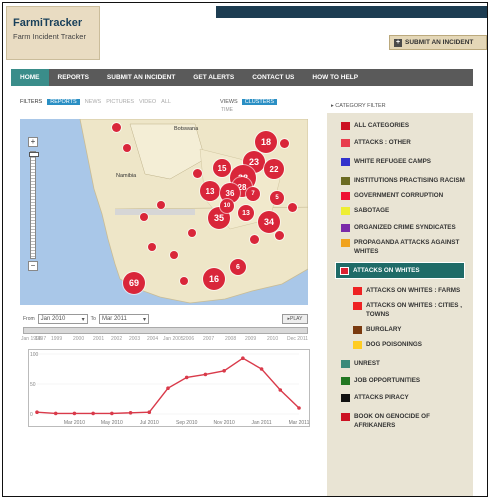 This screenshot has height=499, width=490. Describe the element at coordinates (289, 319) in the screenshot. I see `play-icon: ▸` at that location.